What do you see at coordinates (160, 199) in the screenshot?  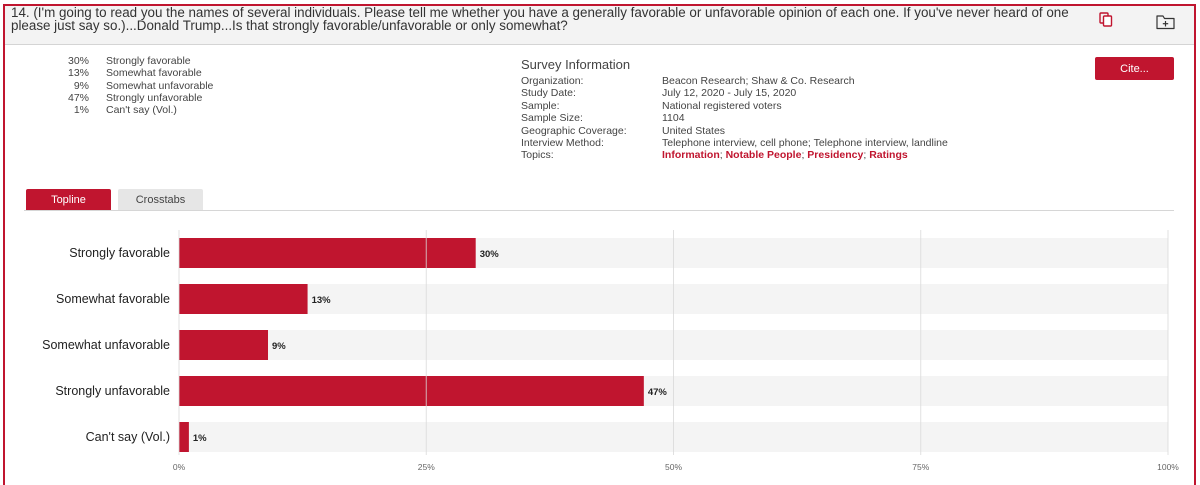 I see `tab-crosstabs: Crosstabs` at bounding box center [160, 199].